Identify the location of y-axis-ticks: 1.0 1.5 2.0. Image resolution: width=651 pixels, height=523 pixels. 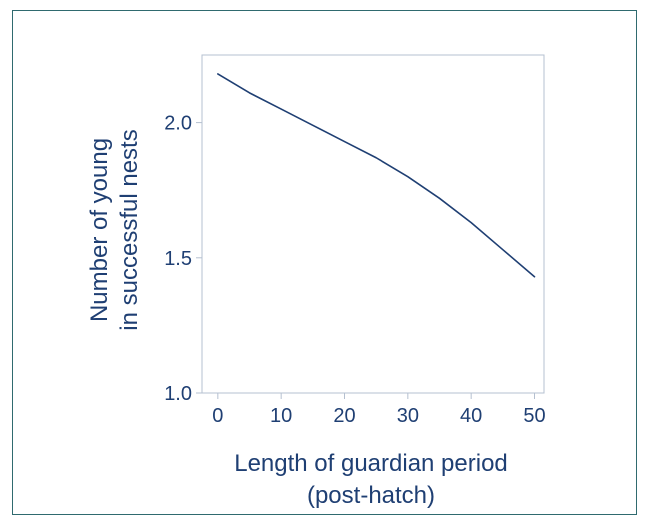
(183, 259).